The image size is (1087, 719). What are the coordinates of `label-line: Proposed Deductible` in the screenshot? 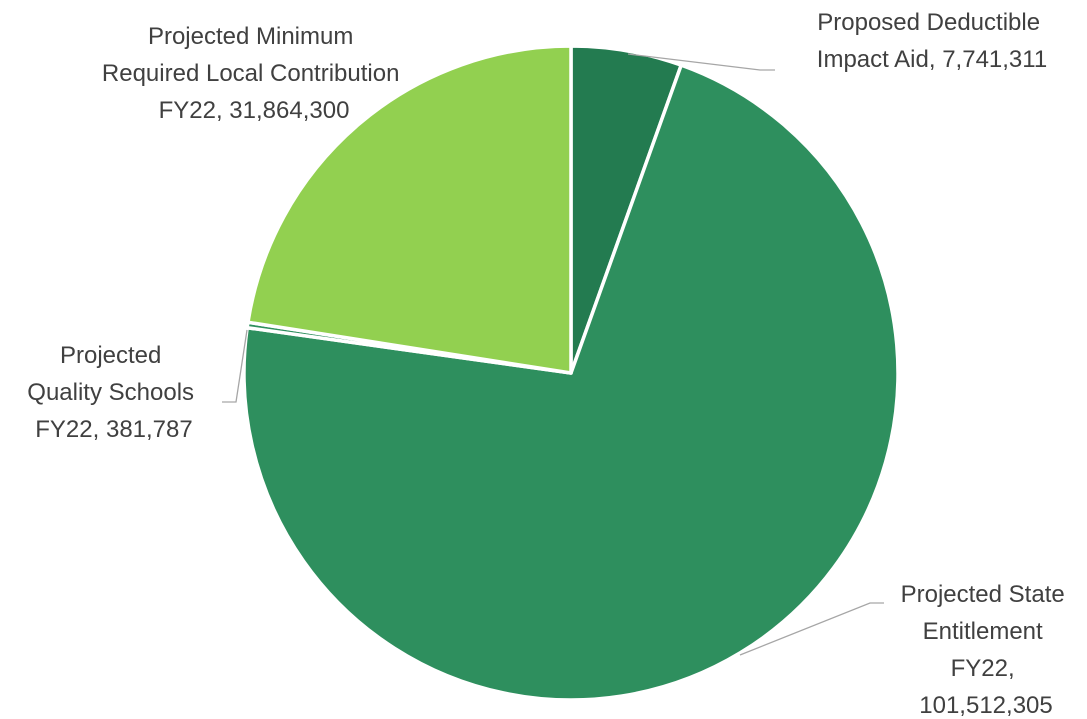 It's located at (928, 22).